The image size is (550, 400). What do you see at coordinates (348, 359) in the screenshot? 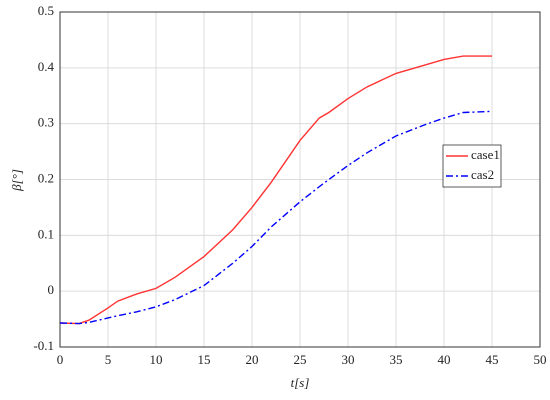
I see `x-tick-label: 30` at bounding box center [348, 359].